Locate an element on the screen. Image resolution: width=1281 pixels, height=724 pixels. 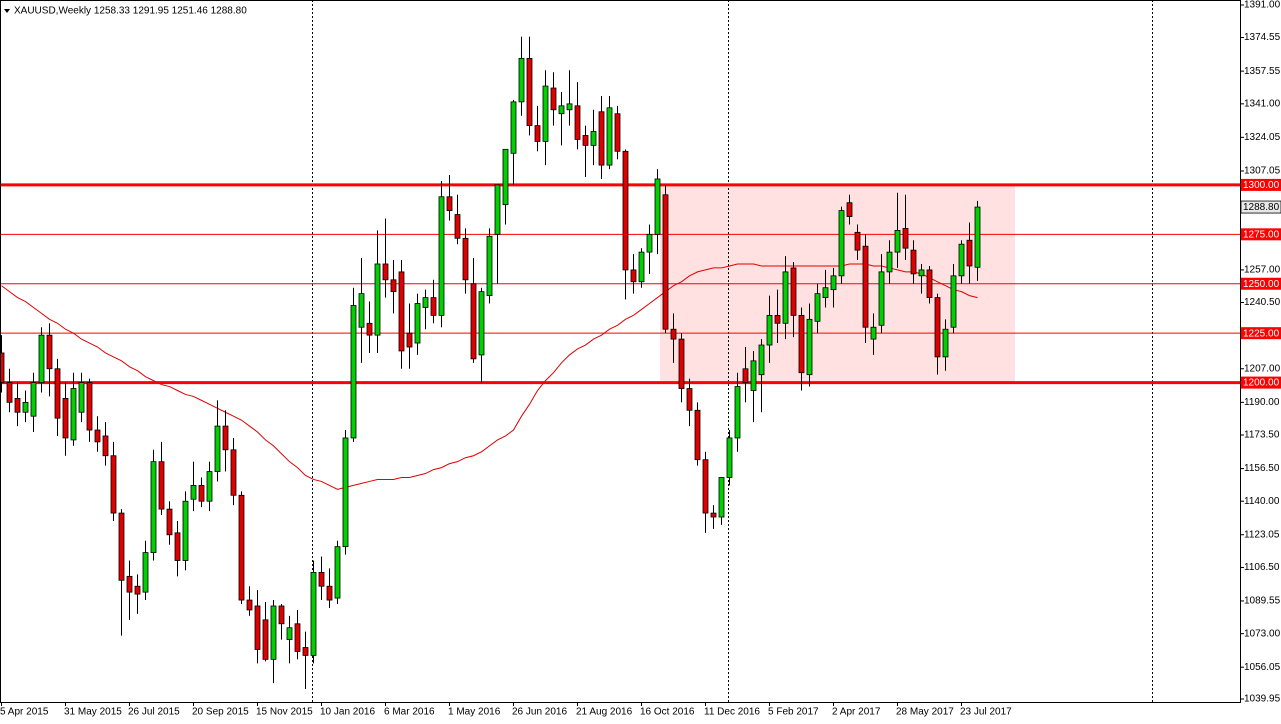
x-tick-label: 31 May 2015 is located at coordinates (93, 712).